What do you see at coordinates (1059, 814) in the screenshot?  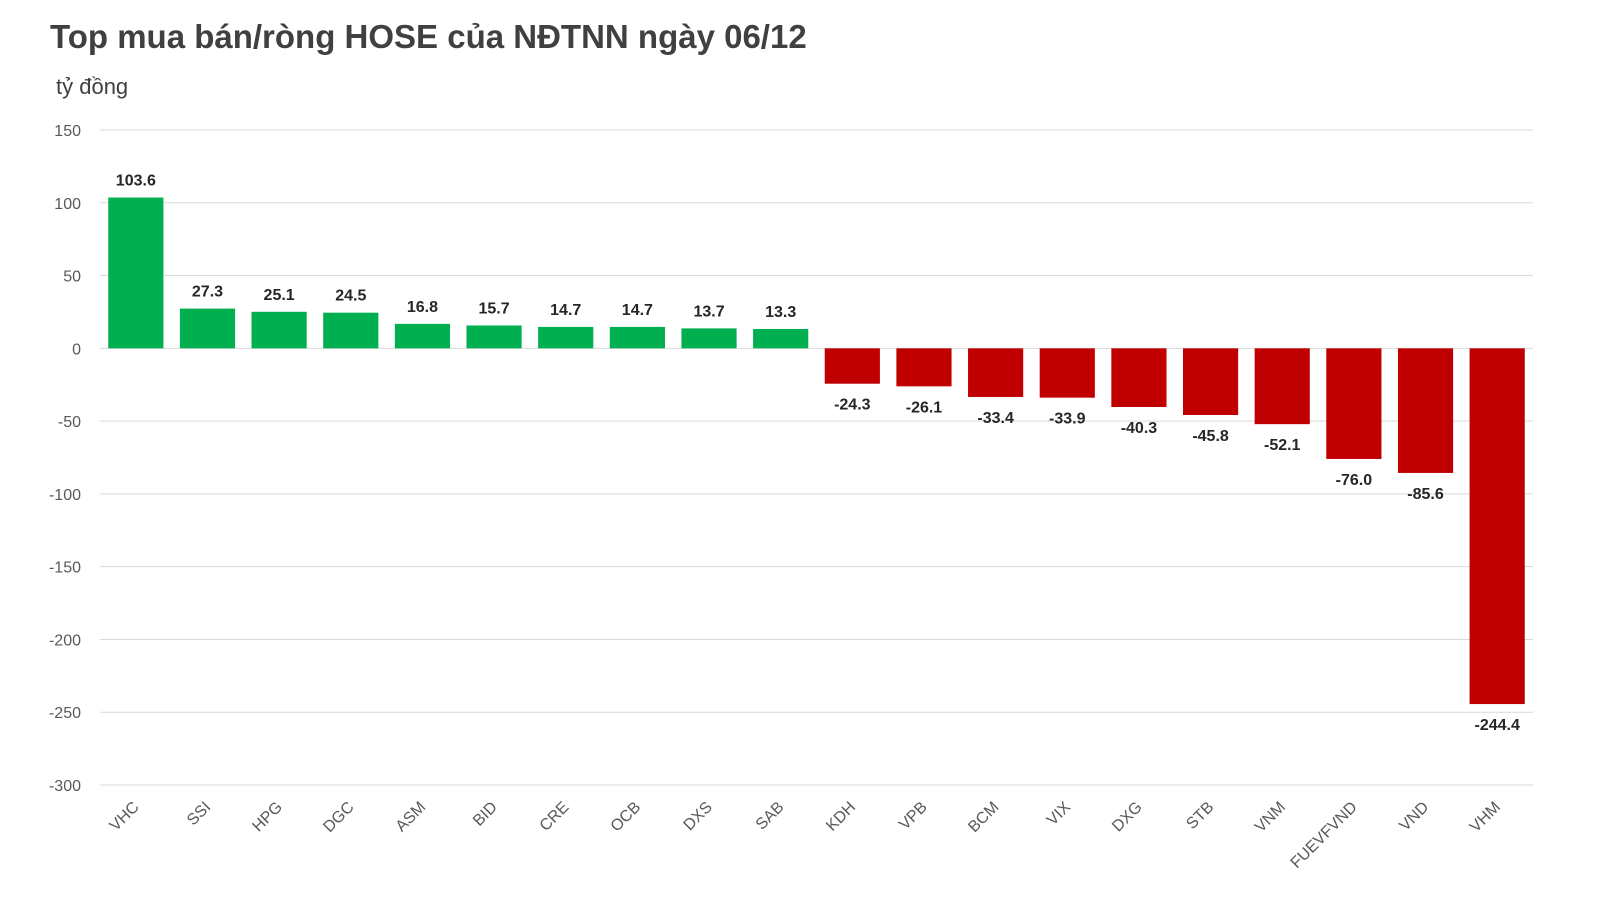 I see `x-category-label: VIX` at bounding box center [1059, 814].